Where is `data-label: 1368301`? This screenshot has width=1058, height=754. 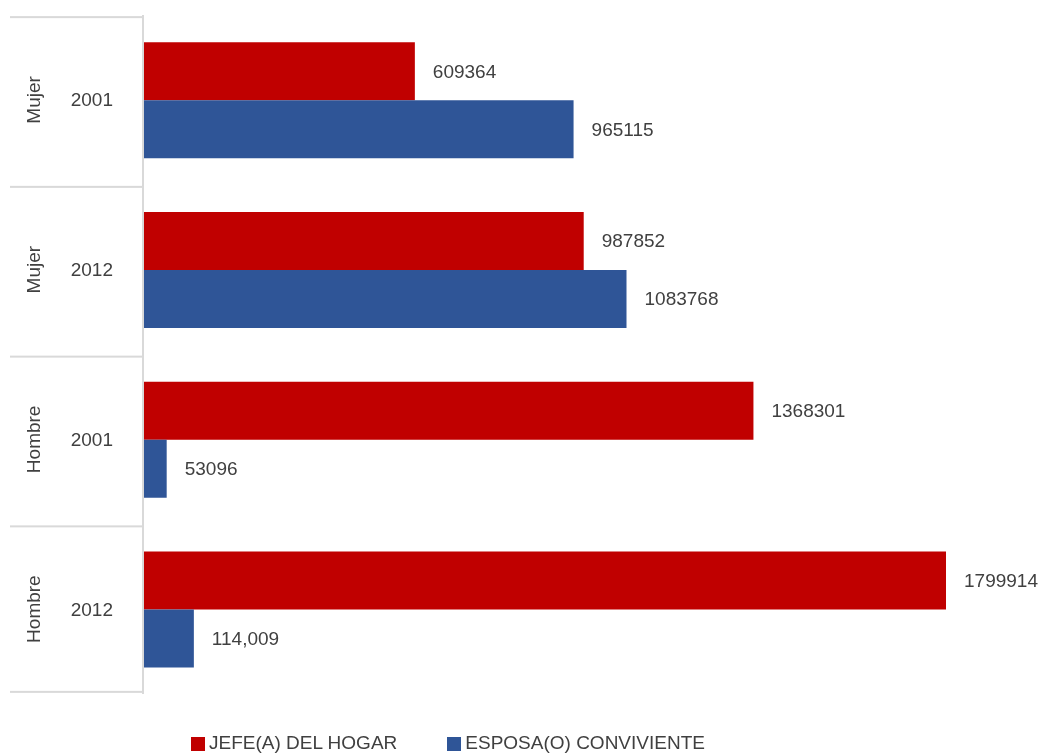 data-label: 1368301 is located at coordinates (808, 411).